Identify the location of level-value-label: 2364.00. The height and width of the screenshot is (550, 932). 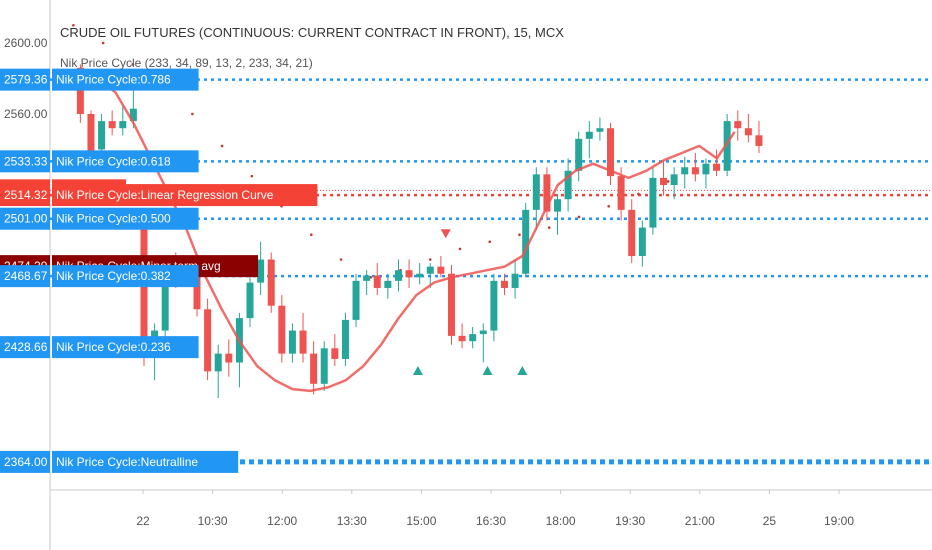
(26, 462).